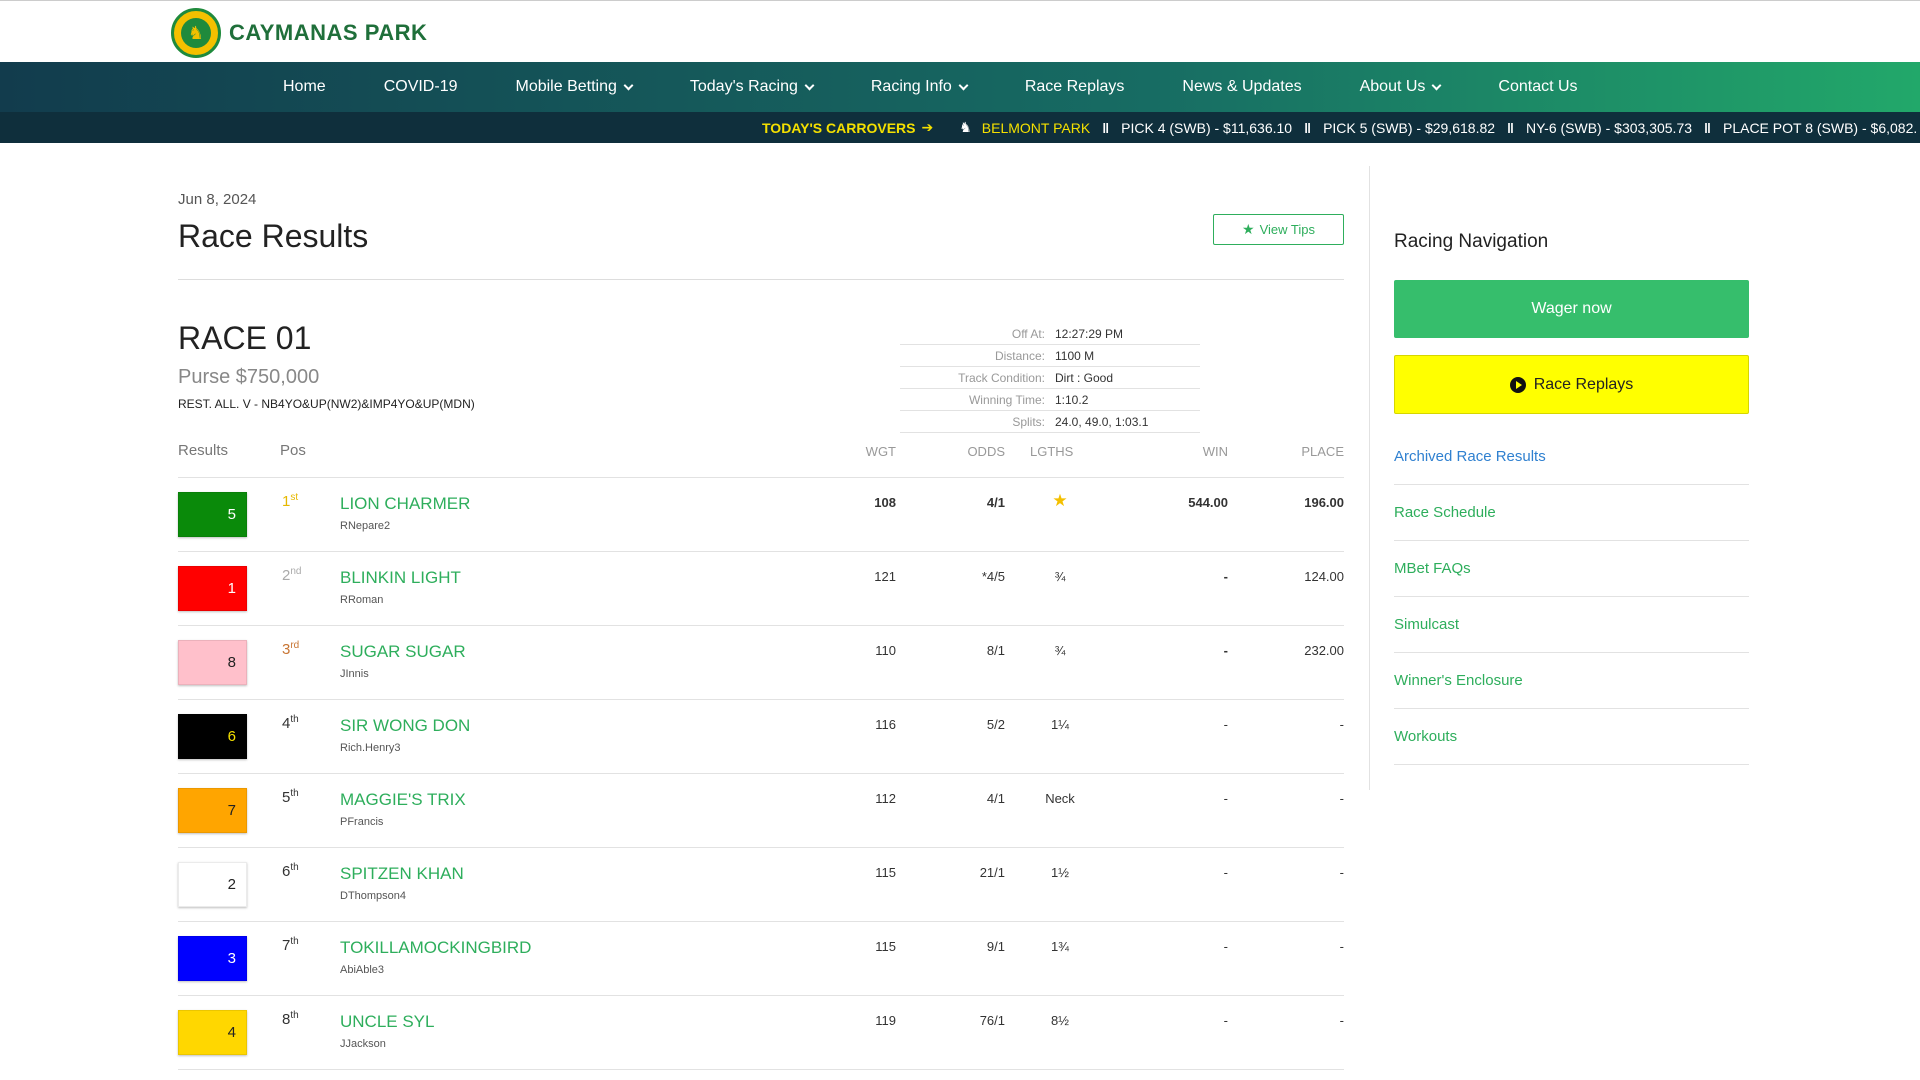 Image resolution: width=1920 pixels, height=1080 pixels. What do you see at coordinates (1392, 86) in the screenshot?
I see `nav-item-label: About Us` at bounding box center [1392, 86].